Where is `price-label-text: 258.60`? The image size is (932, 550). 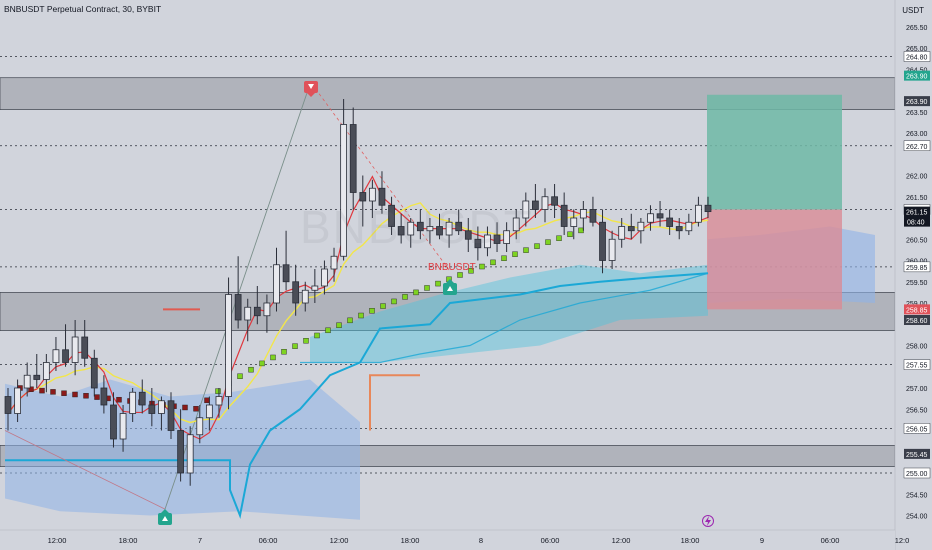 price-label-text: 258.60 is located at coordinates (917, 321).